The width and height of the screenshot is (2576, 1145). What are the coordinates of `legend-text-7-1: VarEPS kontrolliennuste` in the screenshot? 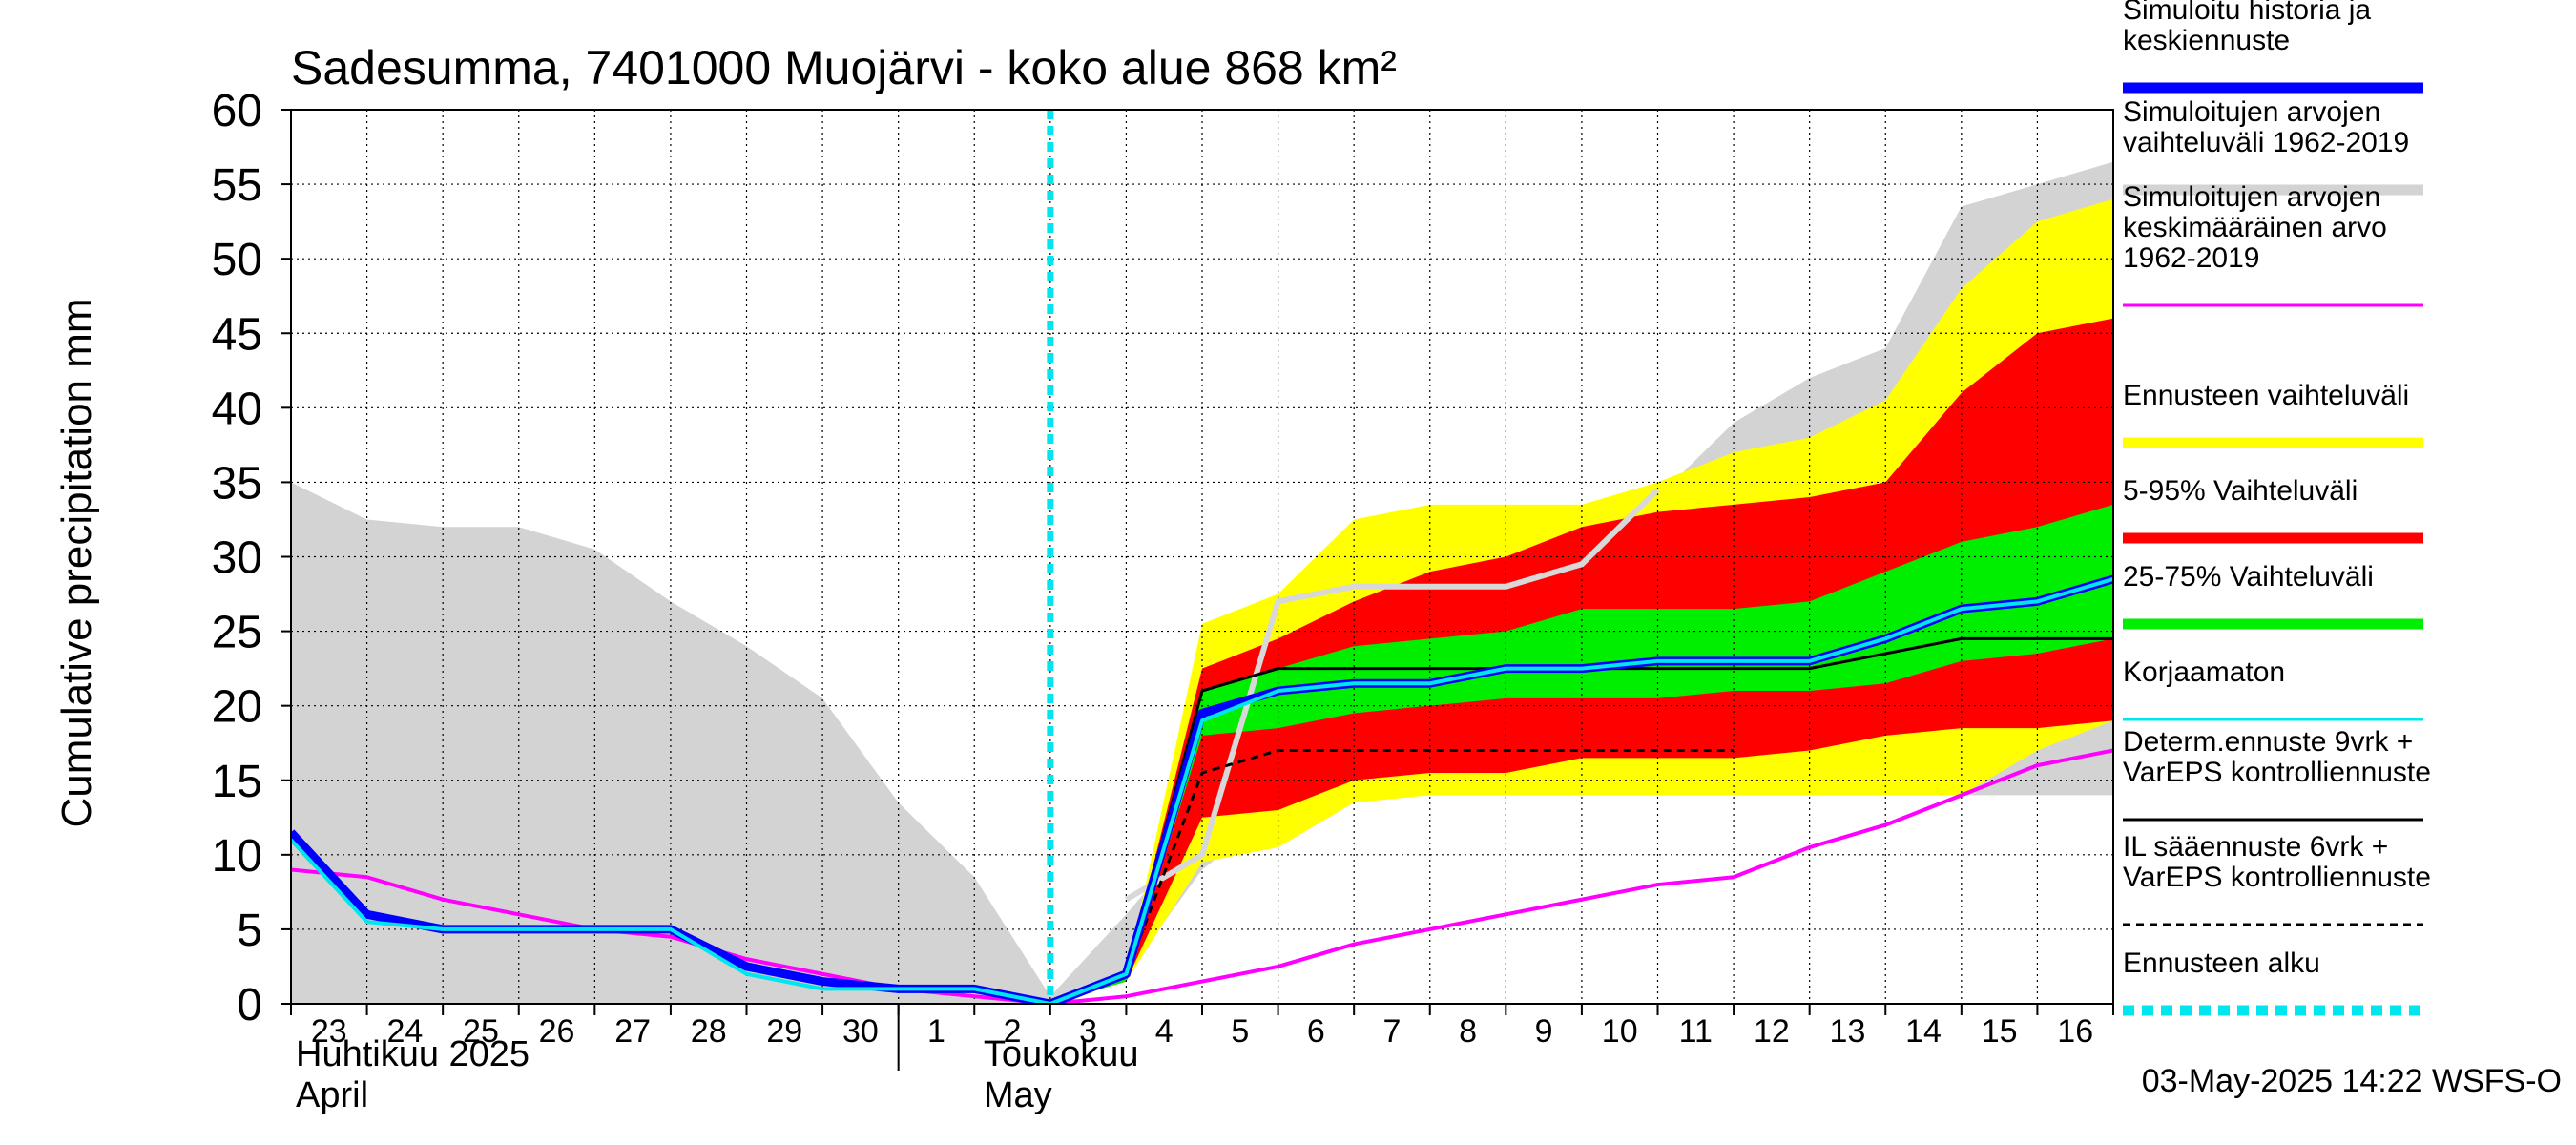 It's located at (2277, 773).